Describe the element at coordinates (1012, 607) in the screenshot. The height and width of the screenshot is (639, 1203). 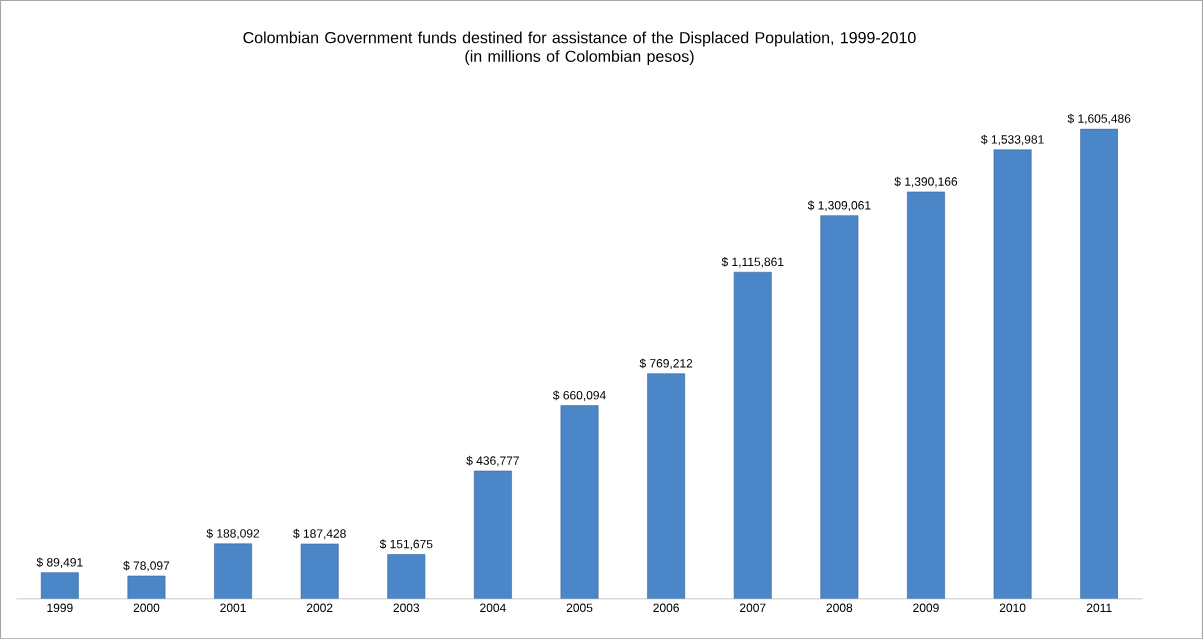
I see `x-tick-label: 2010` at that location.